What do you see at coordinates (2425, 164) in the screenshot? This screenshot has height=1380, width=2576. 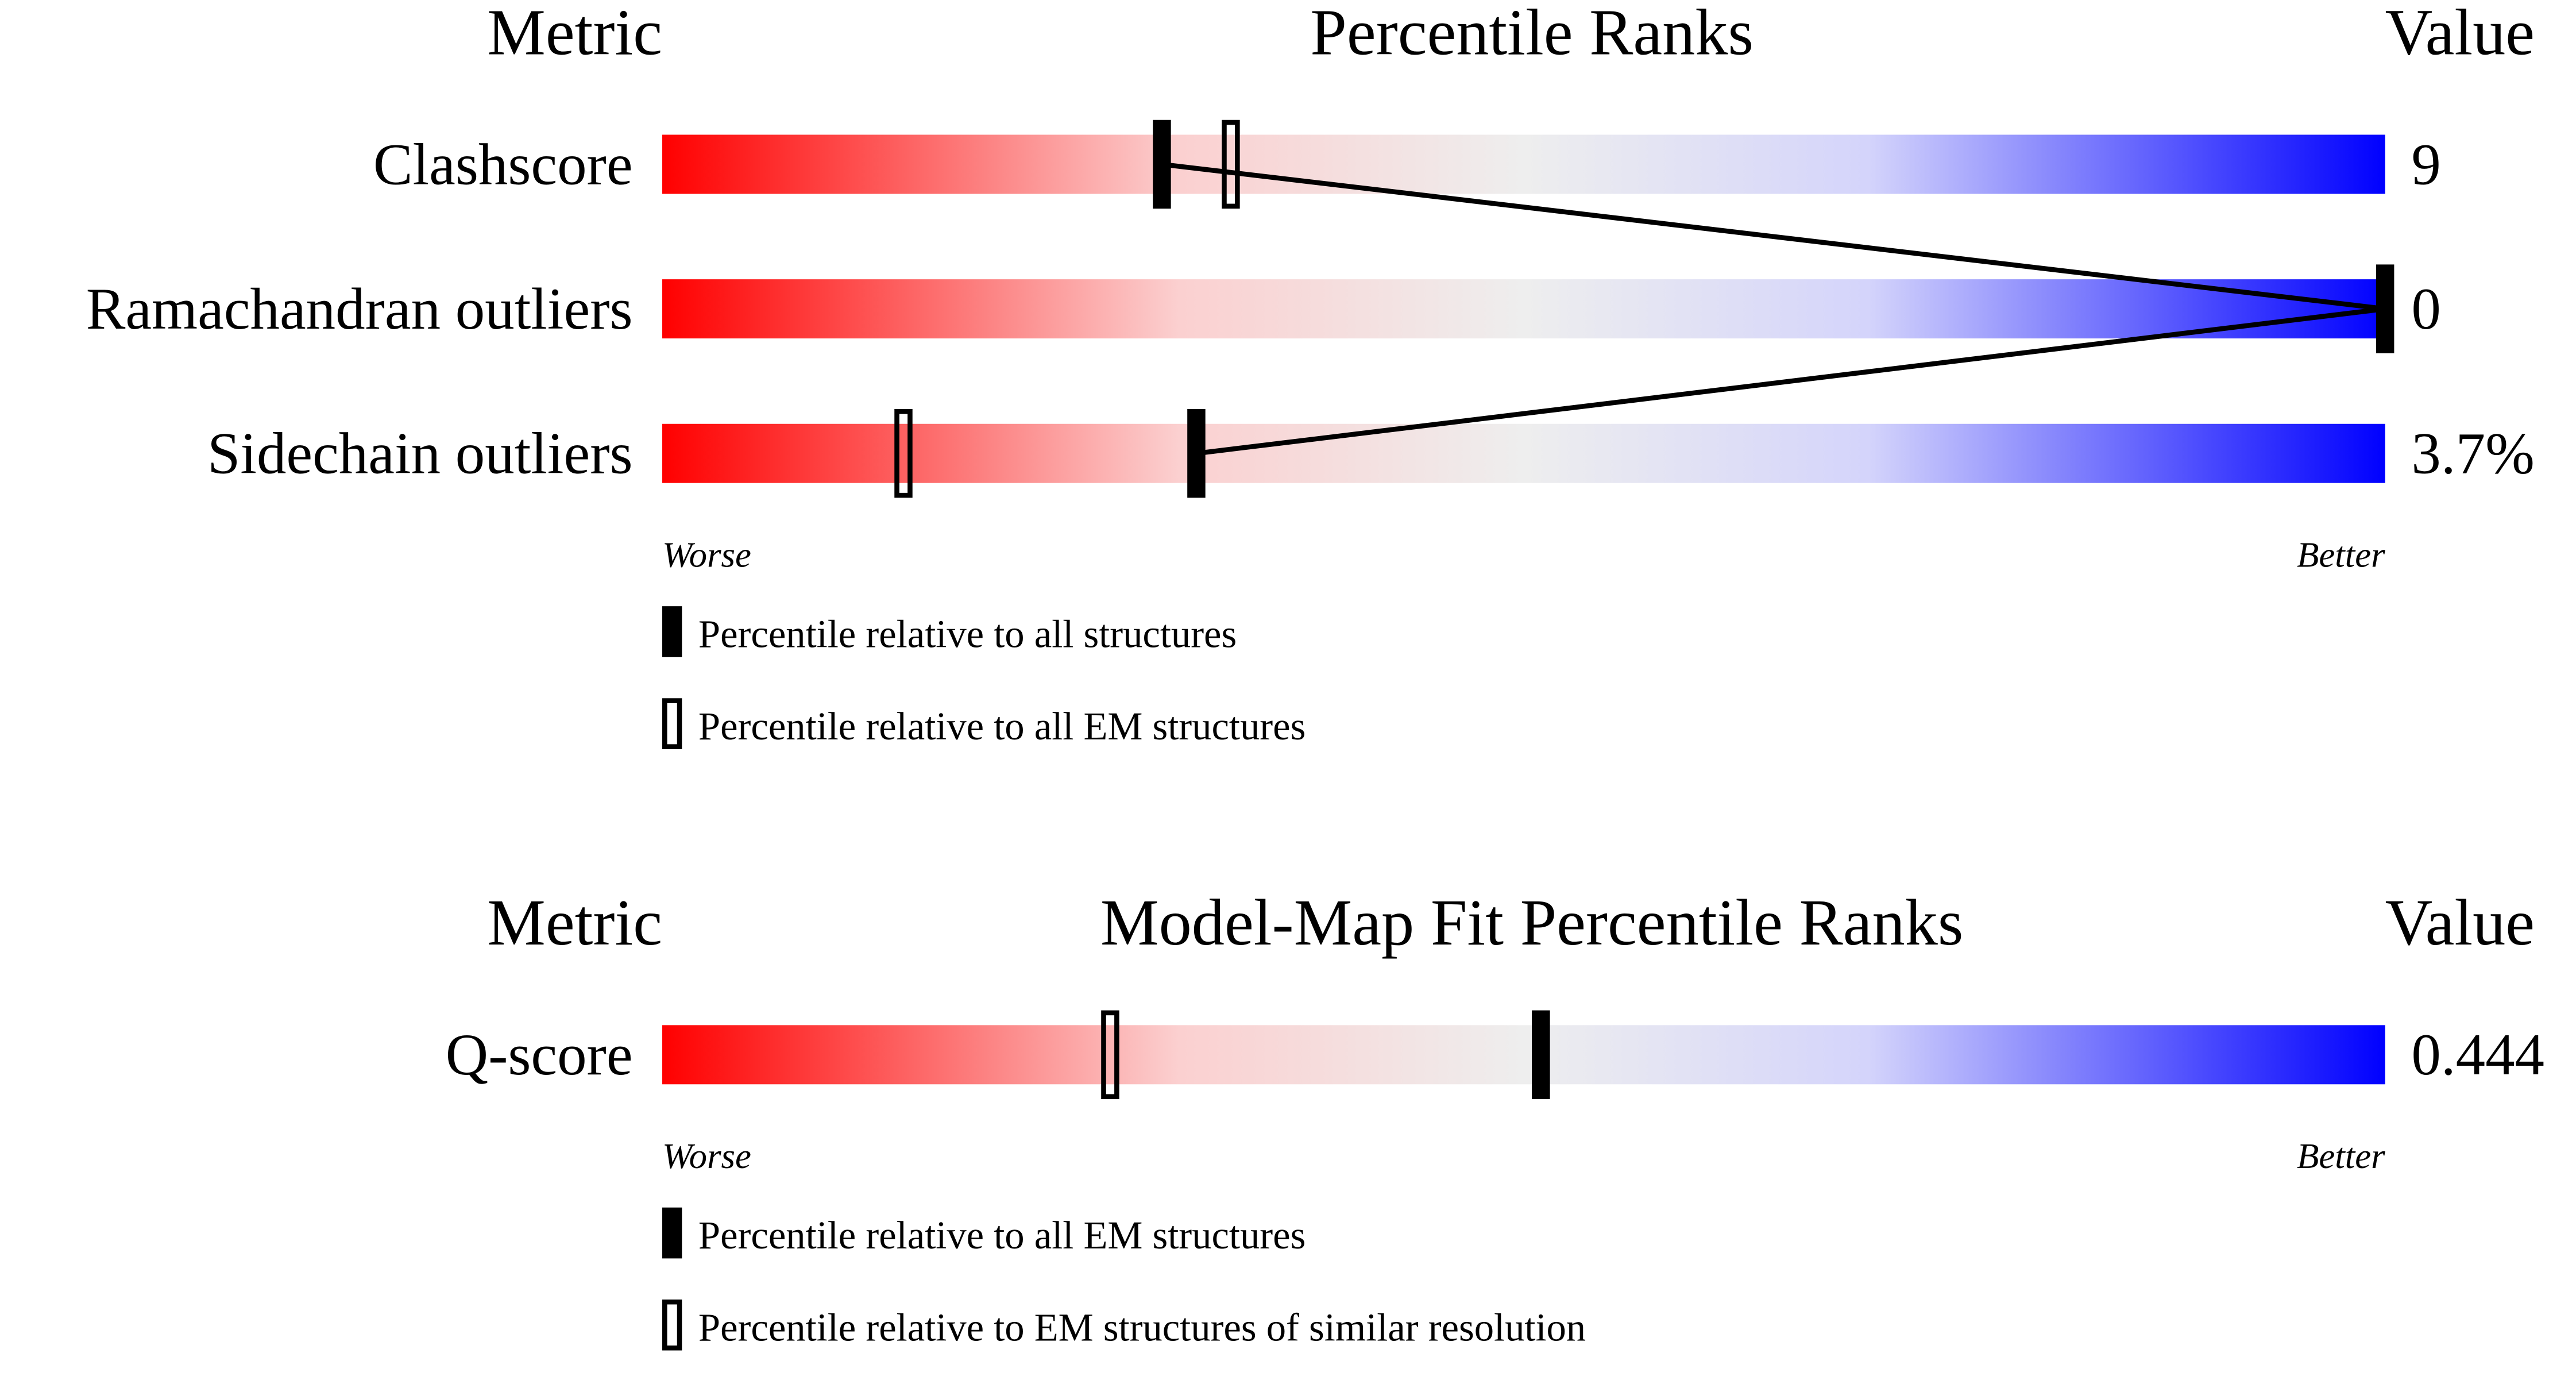 I see `metric-value: 9` at bounding box center [2425, 164].